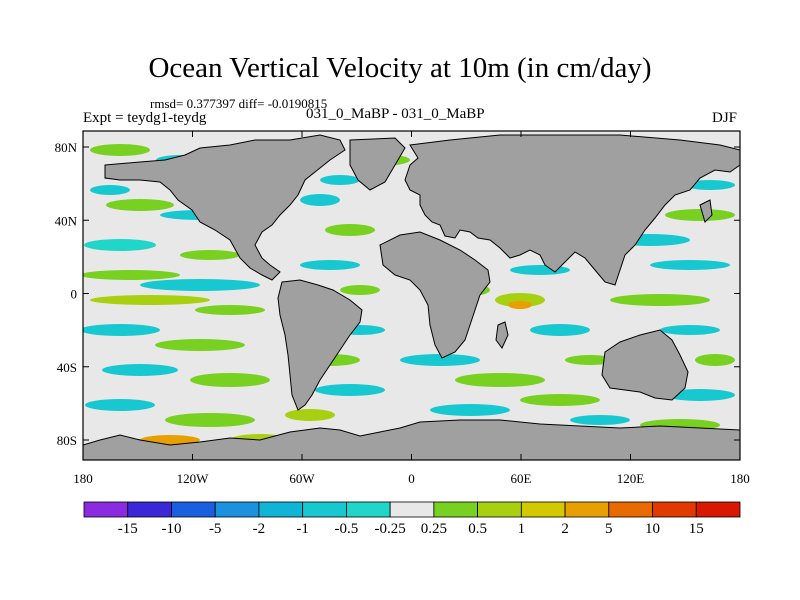  I want to click on y-tick-label: 80N, so click(66, 147).